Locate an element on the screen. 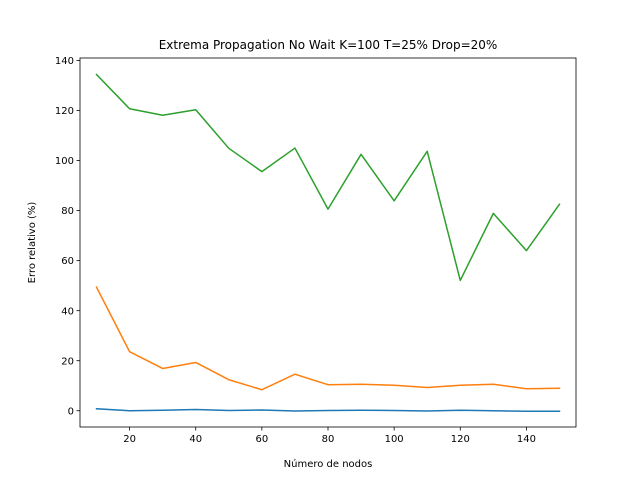 The height and width of the screenshot is (480, 640). x-tick-label: 120 is located at coordinates (460, 439).